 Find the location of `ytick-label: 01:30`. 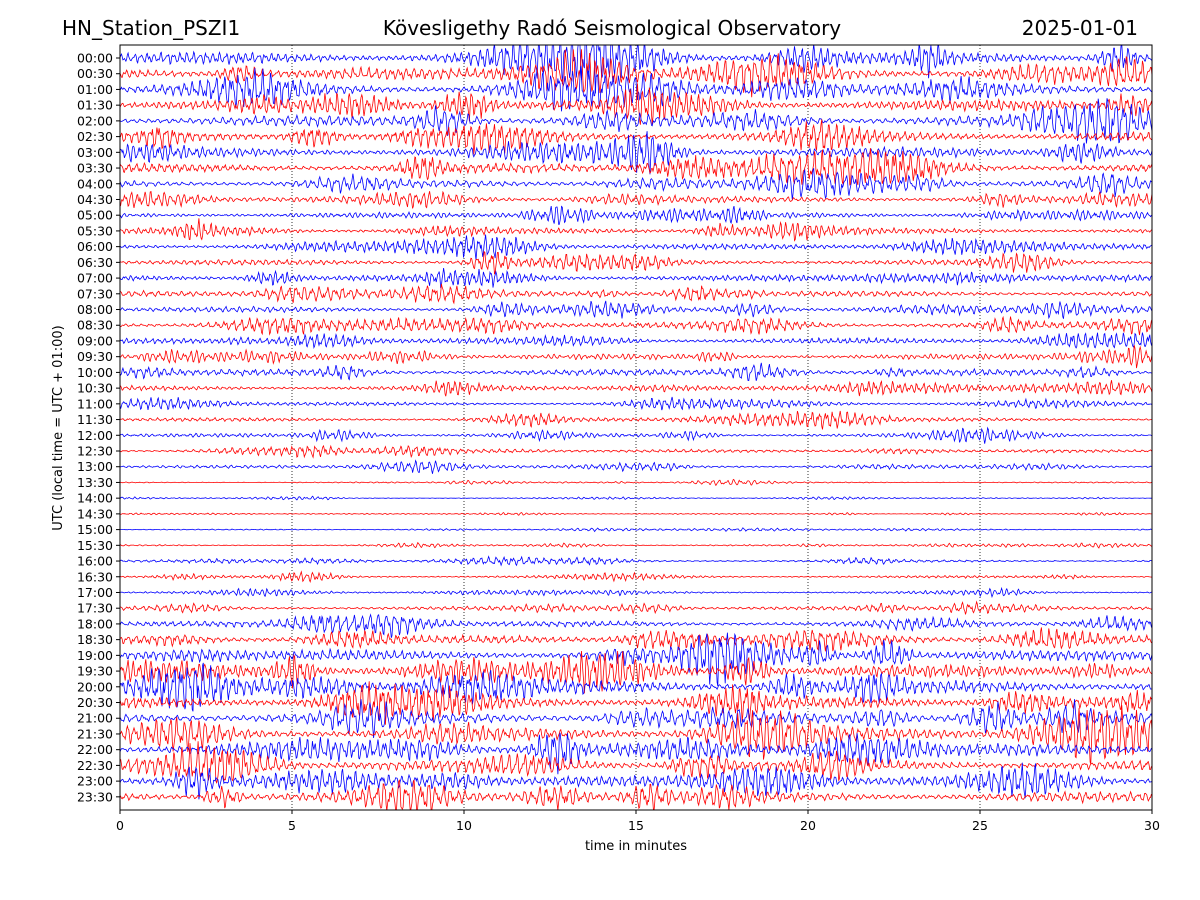

ytick-label: 01:30 is located at coordinates (95, 105).